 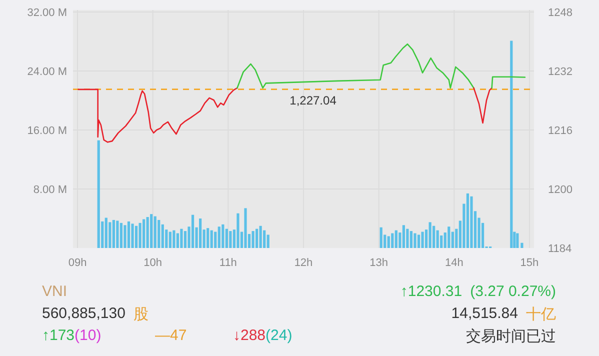 What do you see at coordinates (47, 72) in the screenshot?
I see `y-tick-label: 24.00 M` at bounding box center [47, 72].